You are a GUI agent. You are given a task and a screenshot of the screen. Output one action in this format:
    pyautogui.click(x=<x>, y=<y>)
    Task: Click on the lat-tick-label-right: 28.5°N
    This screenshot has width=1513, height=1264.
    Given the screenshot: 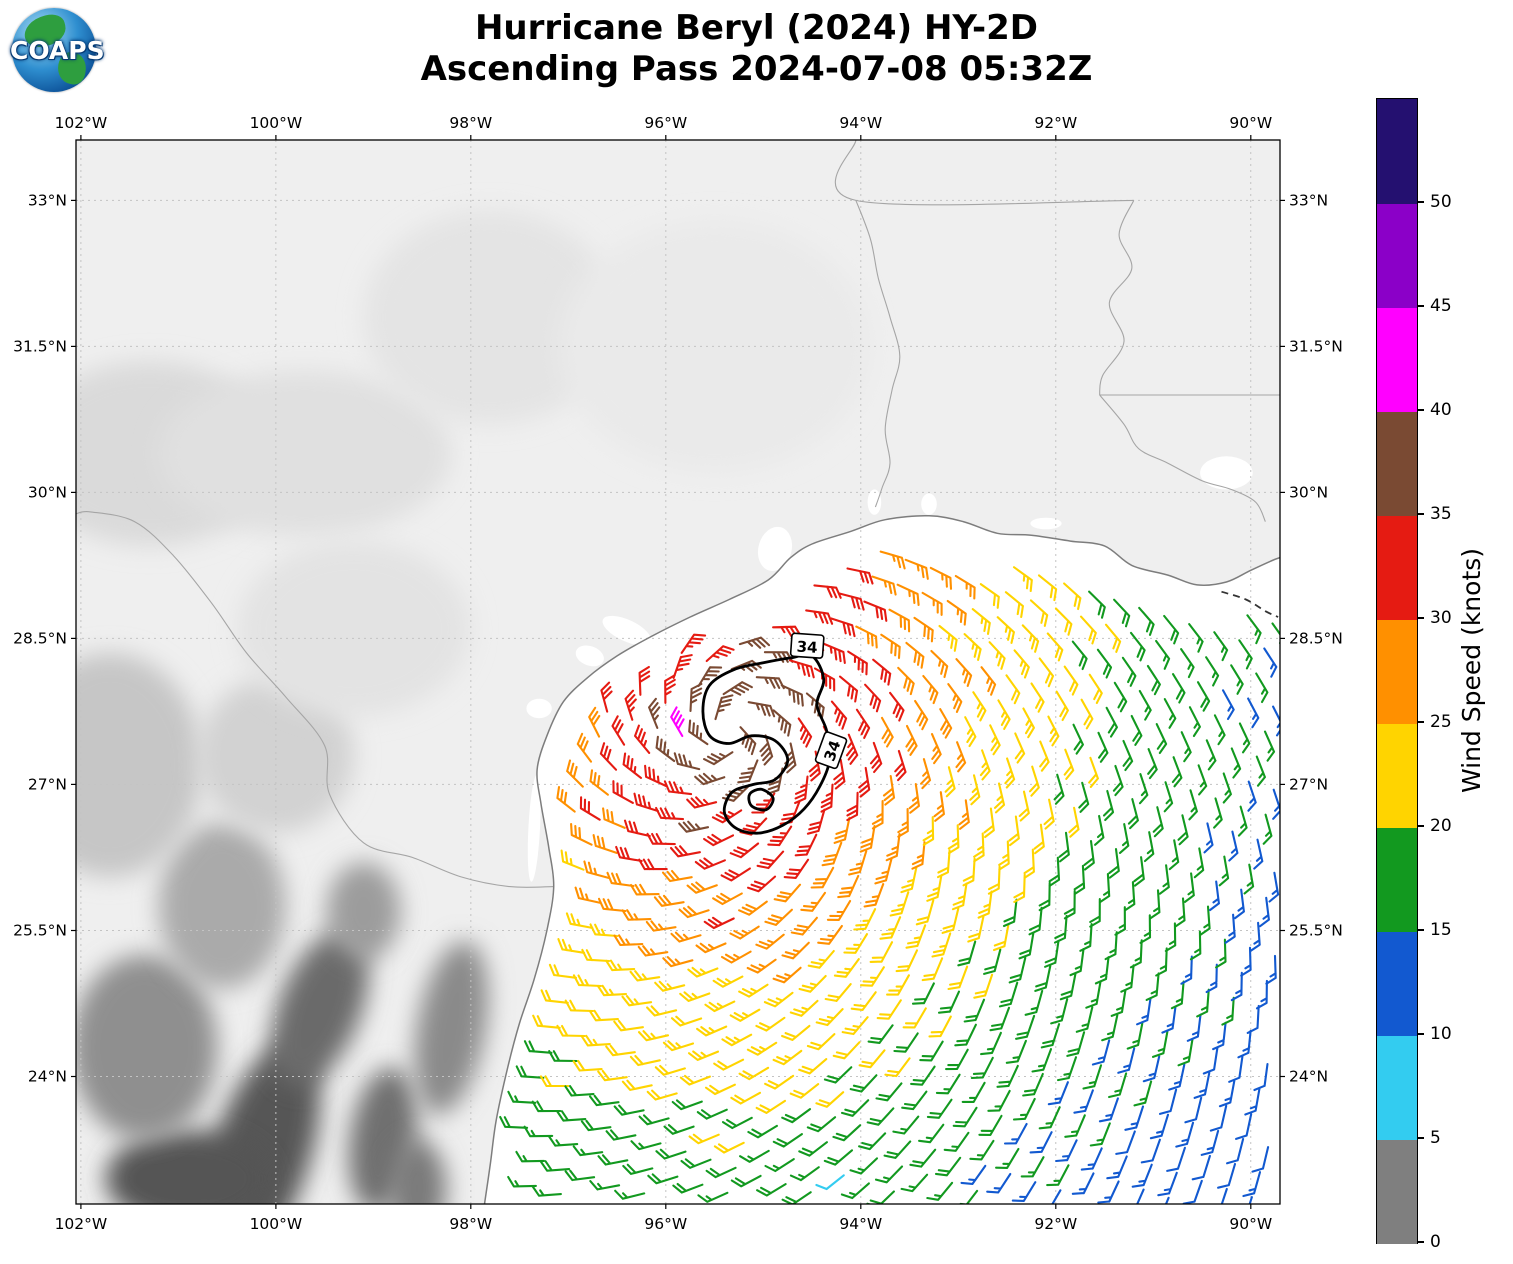 What is the action you would take?
    pyautogui.click(x=1316, y=638)
    